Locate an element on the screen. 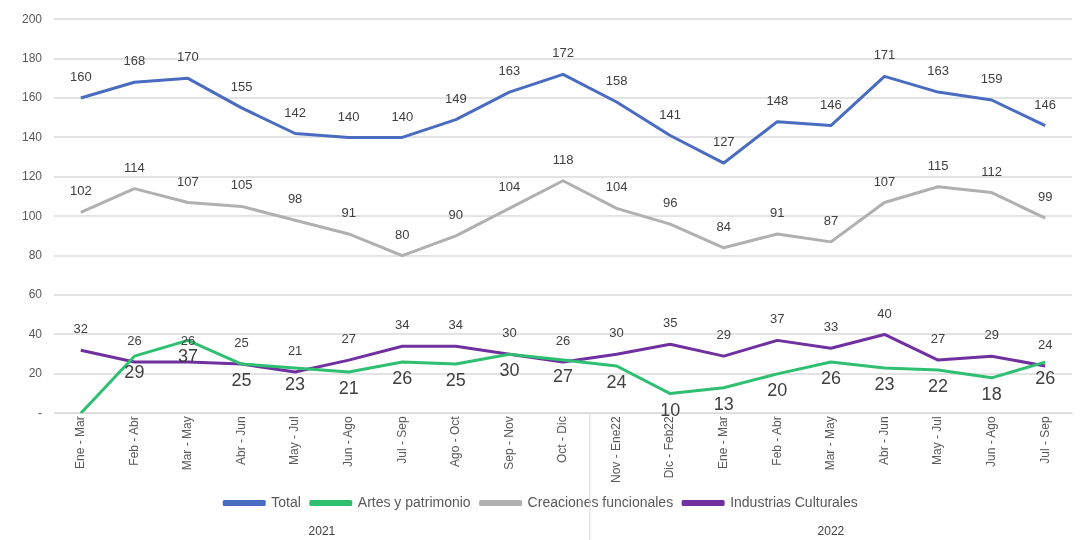  data-label: 32 is located at coordinates (81, 329).